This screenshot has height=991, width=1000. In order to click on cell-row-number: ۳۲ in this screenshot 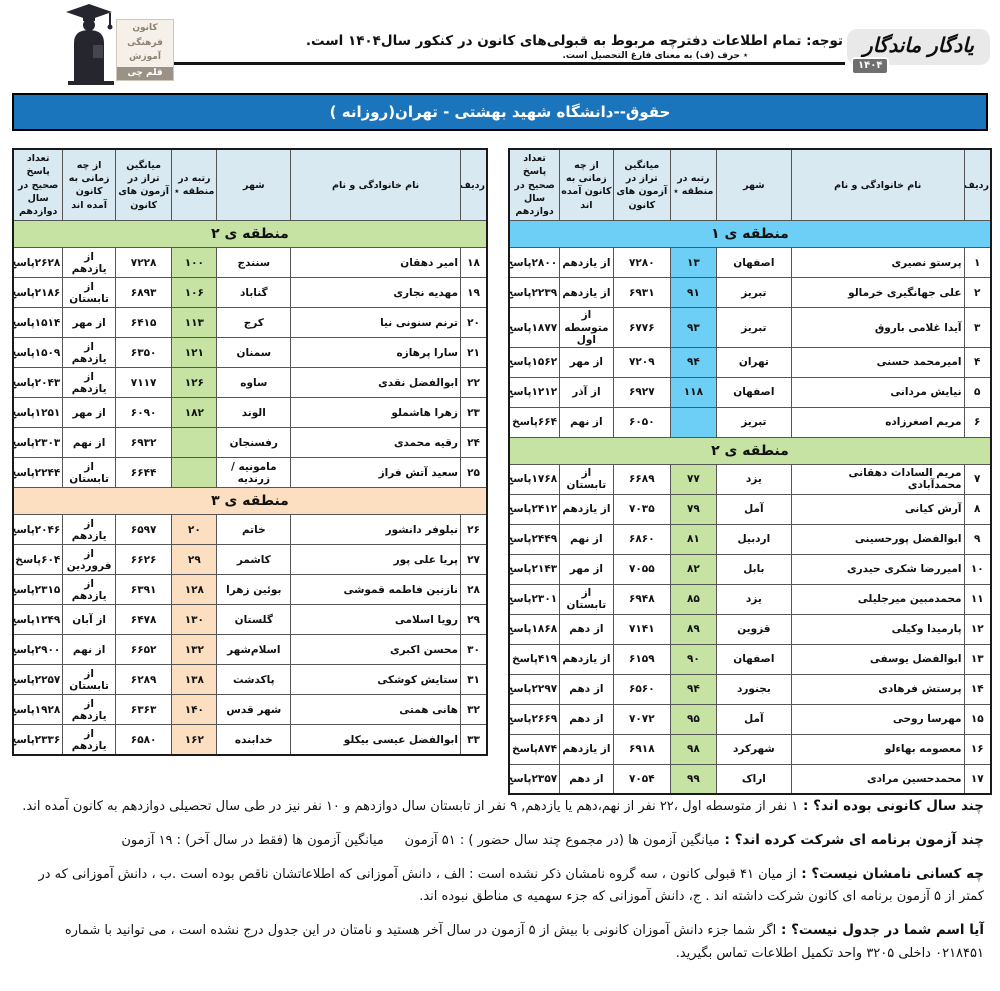, I will do `click(473, 710)`.